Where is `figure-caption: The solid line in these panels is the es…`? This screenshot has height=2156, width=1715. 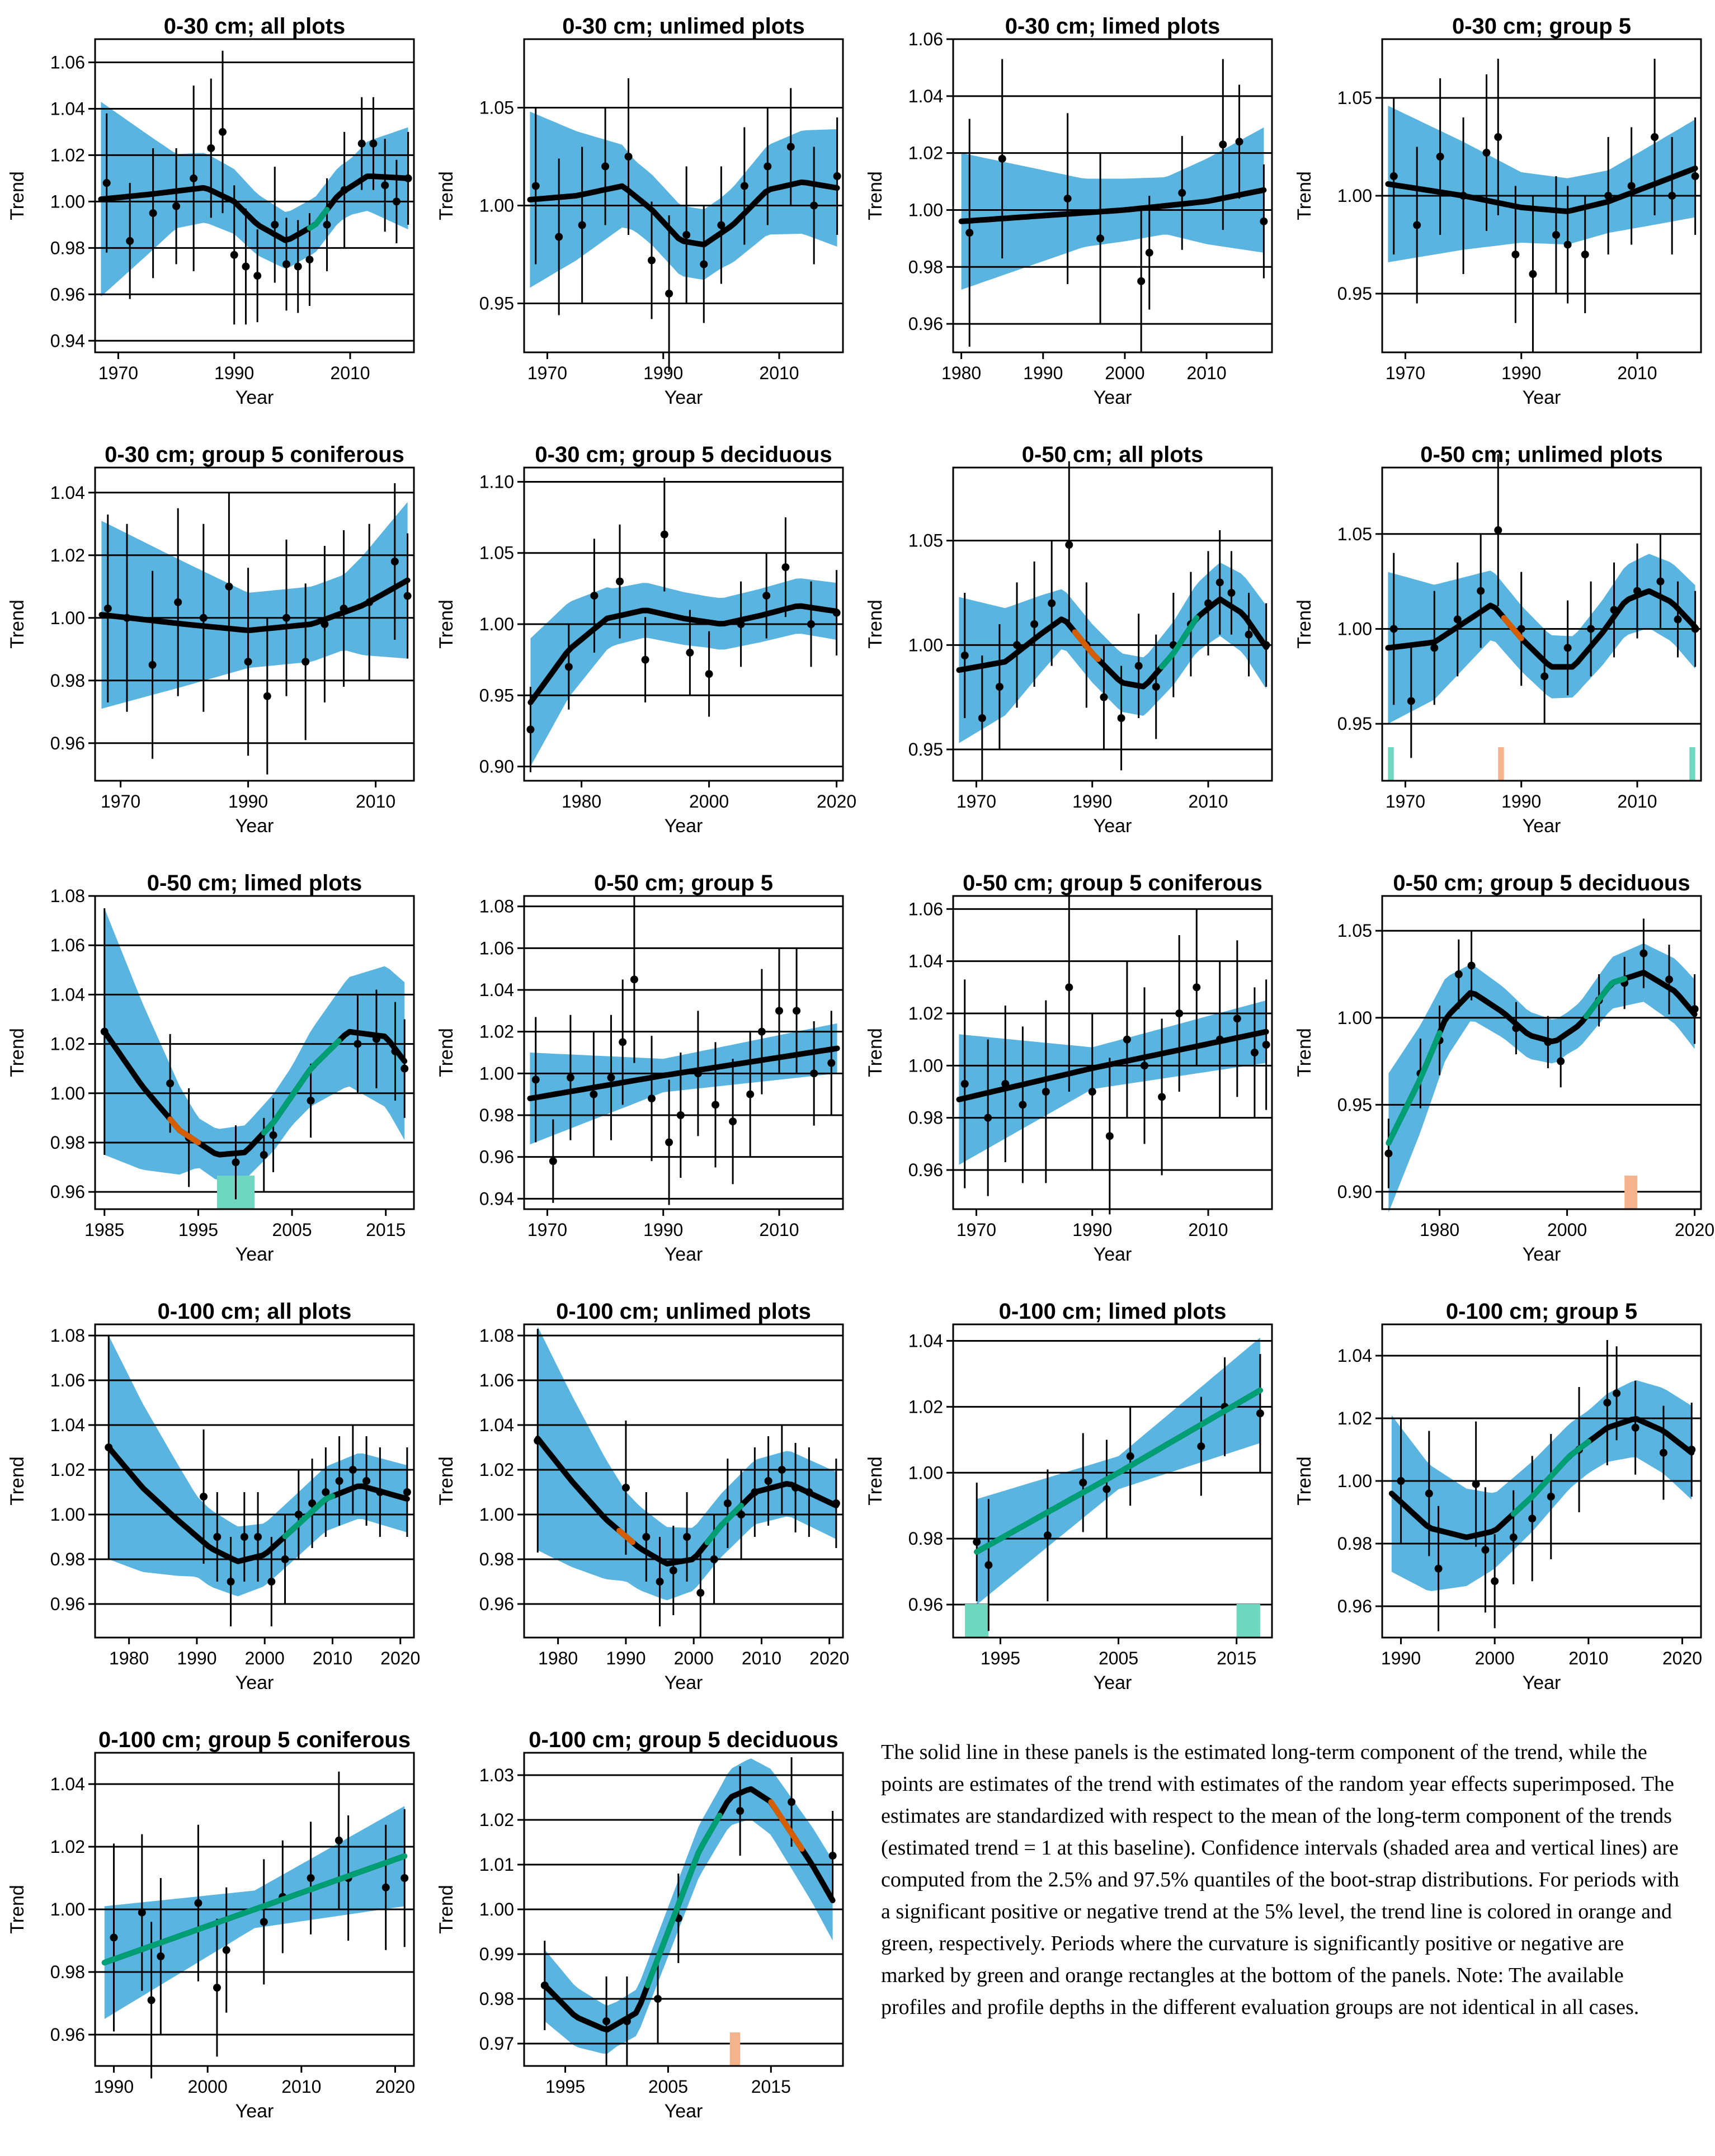
figure-caption: The solid line in these panels is the es… is located at coordinates (1280, 1879).